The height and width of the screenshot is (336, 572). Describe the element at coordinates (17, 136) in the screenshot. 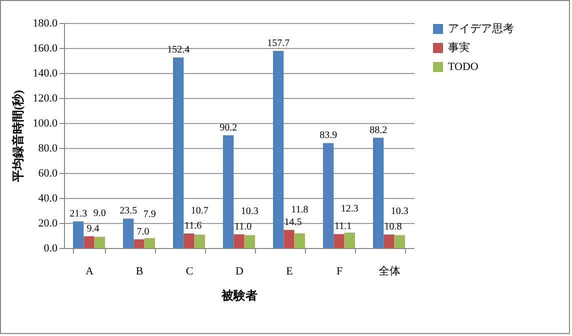

I see `y-axis-title: 平均録音時間(秒)` at that location.